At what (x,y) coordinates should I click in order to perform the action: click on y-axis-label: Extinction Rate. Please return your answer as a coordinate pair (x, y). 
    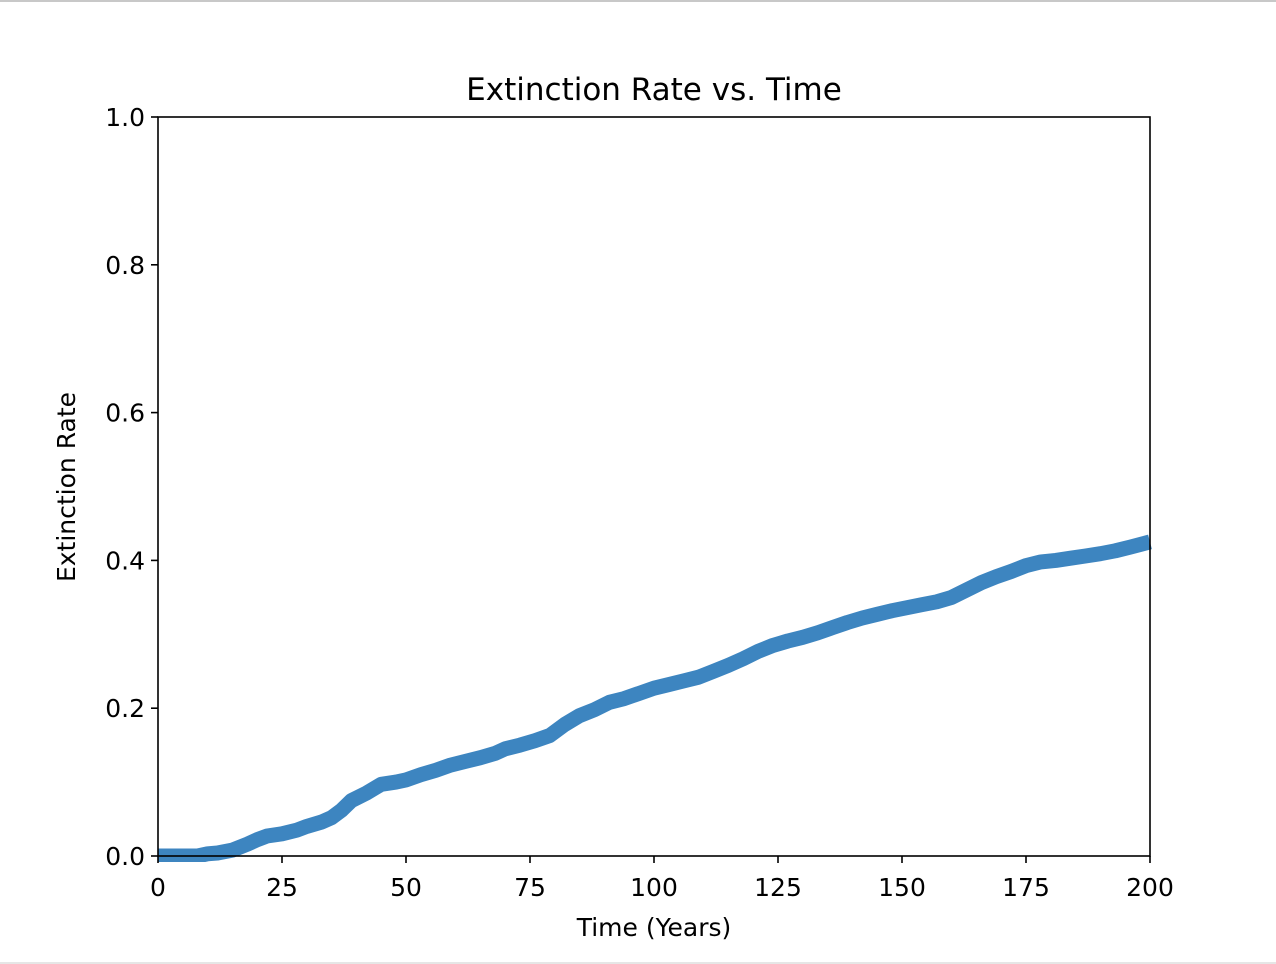
    Looking at the image, I should click on (66, 487).